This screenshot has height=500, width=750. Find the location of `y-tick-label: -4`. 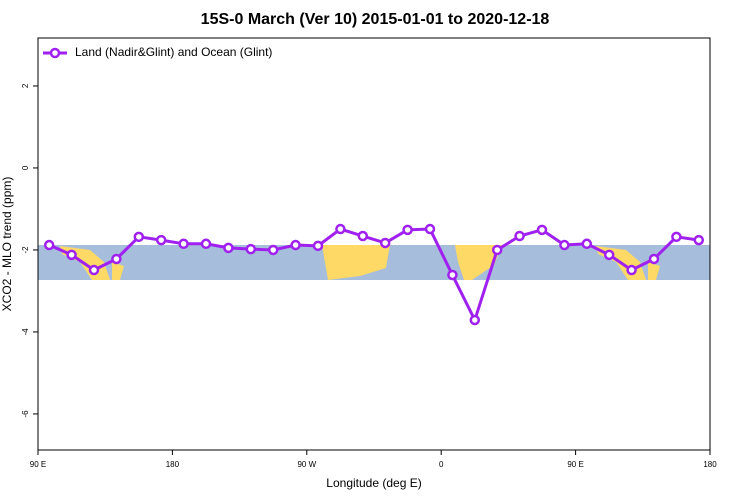

y-tick-label: -4 is located at coordinates (25, 332).